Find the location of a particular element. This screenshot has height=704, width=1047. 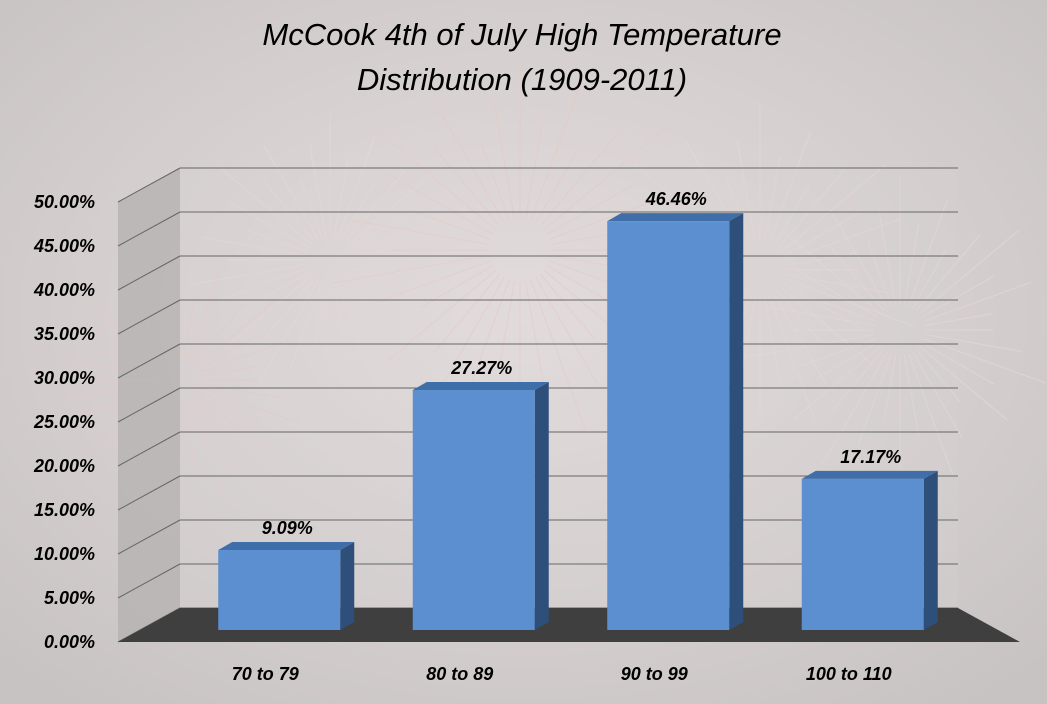

y-tick-label: 25.00% is located at coordinates (64, 422).